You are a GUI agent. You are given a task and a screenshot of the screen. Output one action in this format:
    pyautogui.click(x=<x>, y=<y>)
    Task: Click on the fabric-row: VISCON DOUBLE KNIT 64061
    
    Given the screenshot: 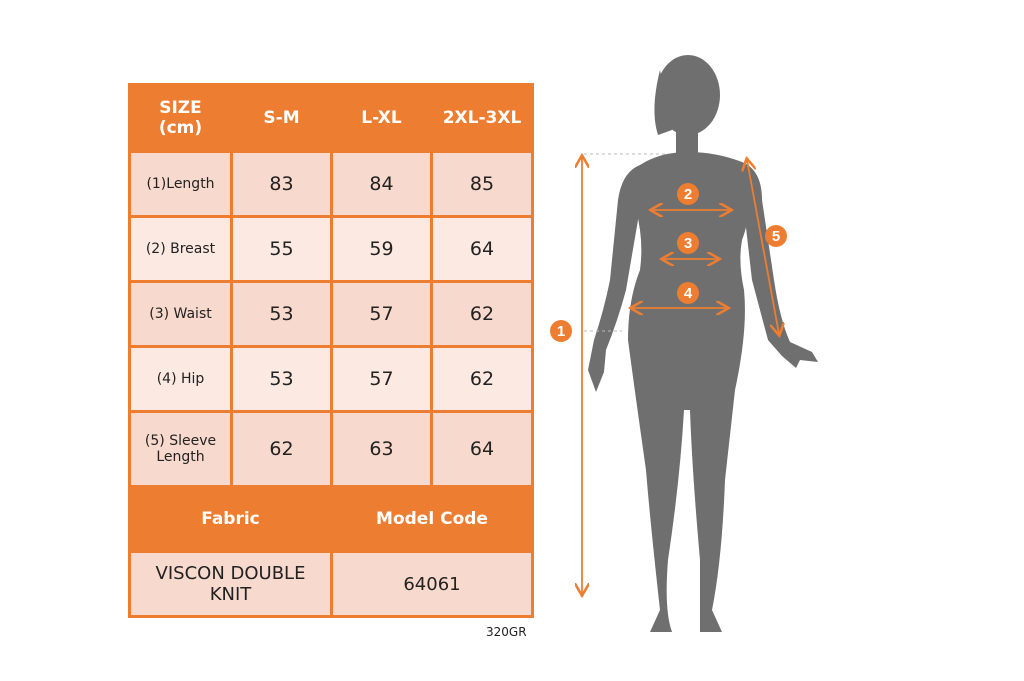 What is the action you would take?
    pyautogui.click(x=331, y=584)
    